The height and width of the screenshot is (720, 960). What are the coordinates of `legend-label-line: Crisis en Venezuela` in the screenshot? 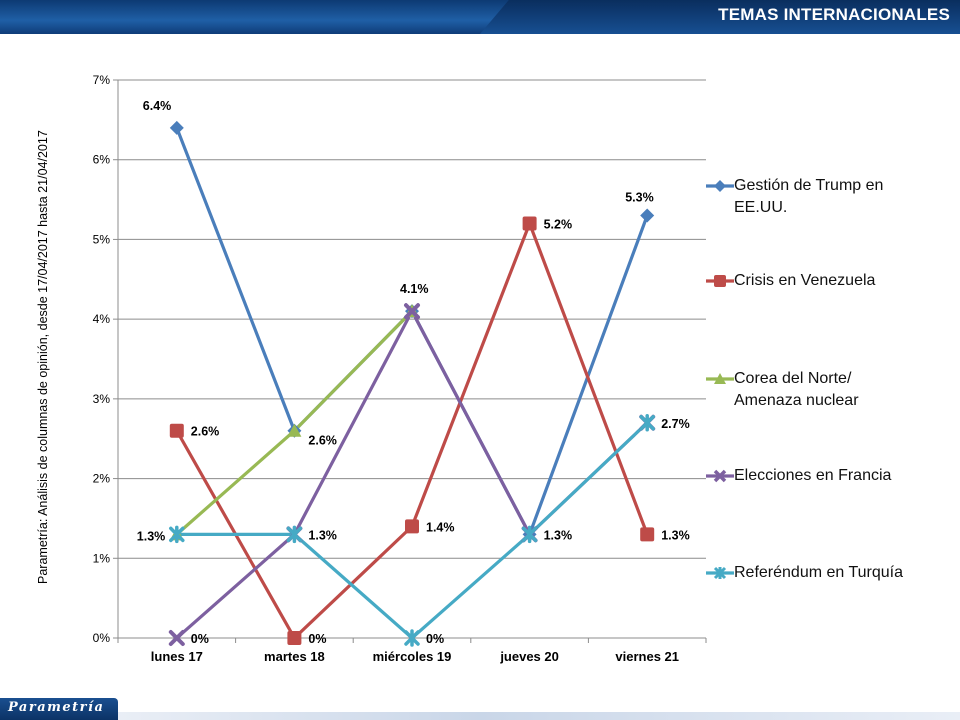 It's located at (805, 280).